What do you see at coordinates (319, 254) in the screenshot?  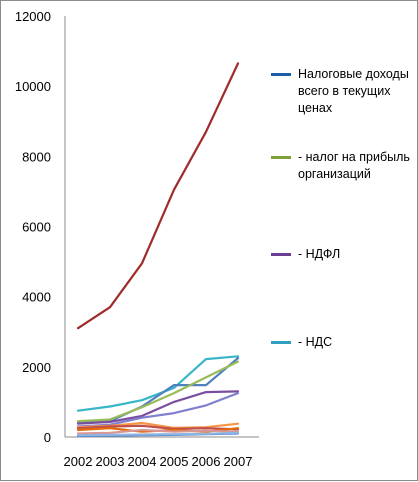 I see `legend-label-personal-income-tax: - НДФЛ` at bounding box center [319, 254].